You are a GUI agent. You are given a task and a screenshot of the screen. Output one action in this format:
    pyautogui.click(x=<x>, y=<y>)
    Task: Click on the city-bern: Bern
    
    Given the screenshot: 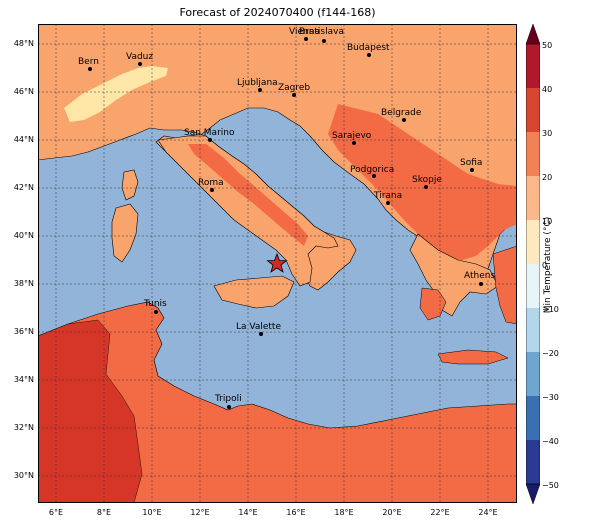 What is the action you would take?
    pyautogui.click(x=88, y=64)
    